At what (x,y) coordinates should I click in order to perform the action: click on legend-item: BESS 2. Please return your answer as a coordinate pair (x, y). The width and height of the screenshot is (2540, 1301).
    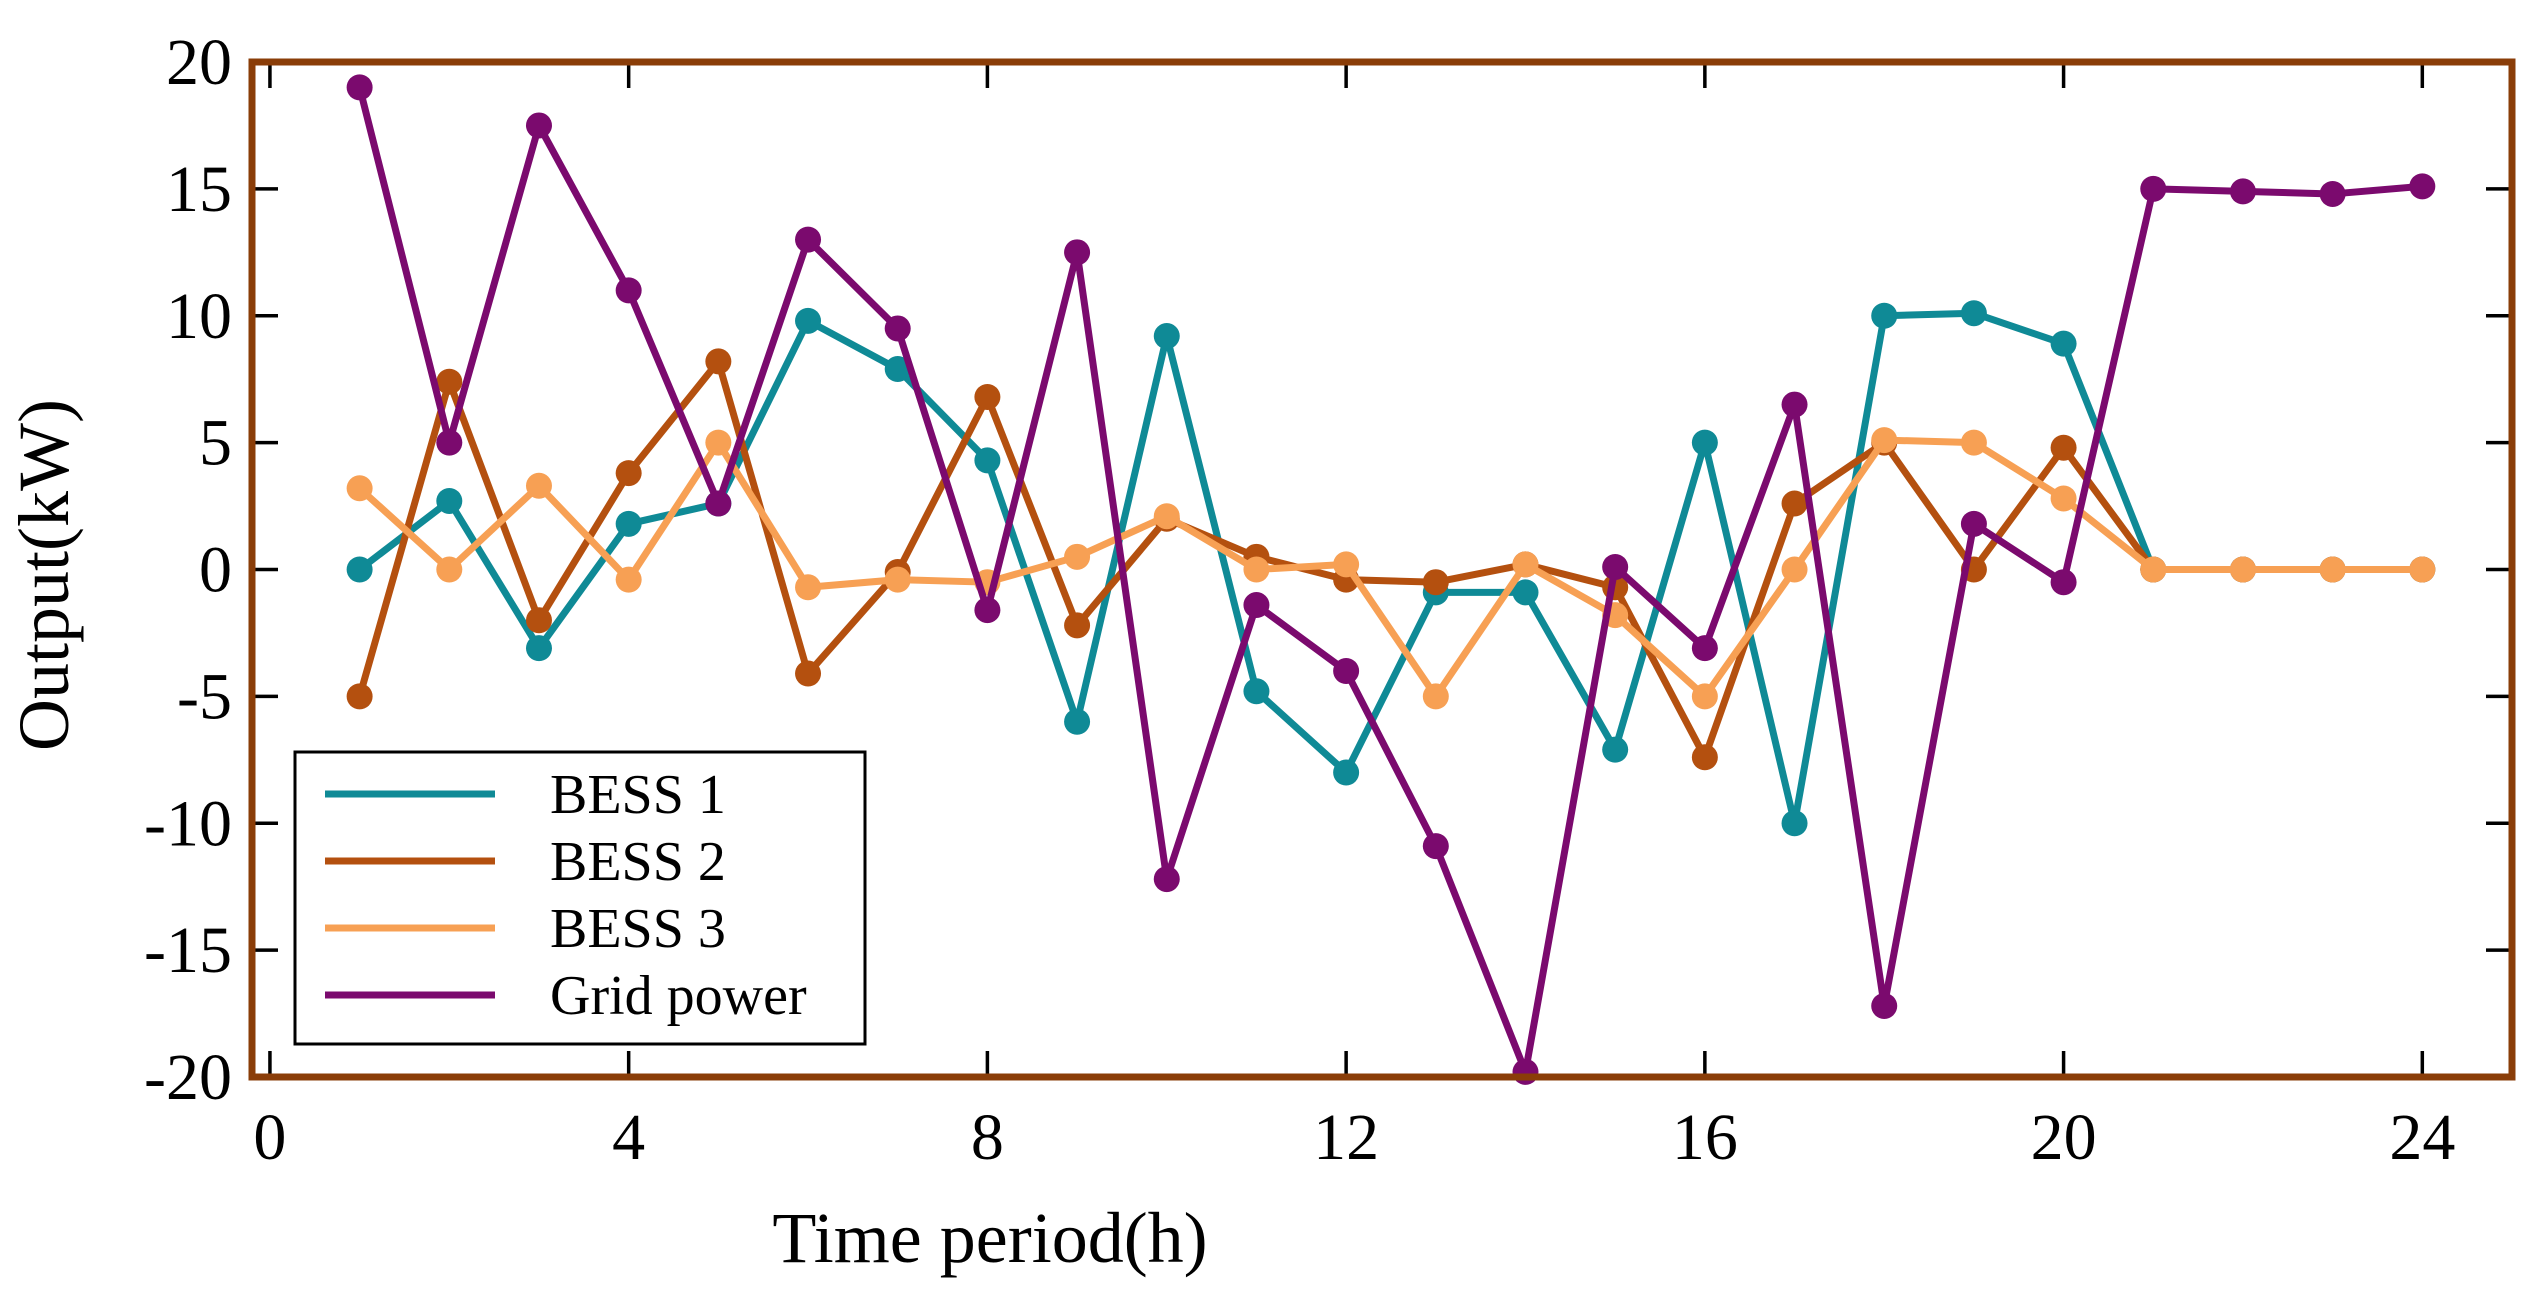
    Looking at the image, I should click on (525, 862).